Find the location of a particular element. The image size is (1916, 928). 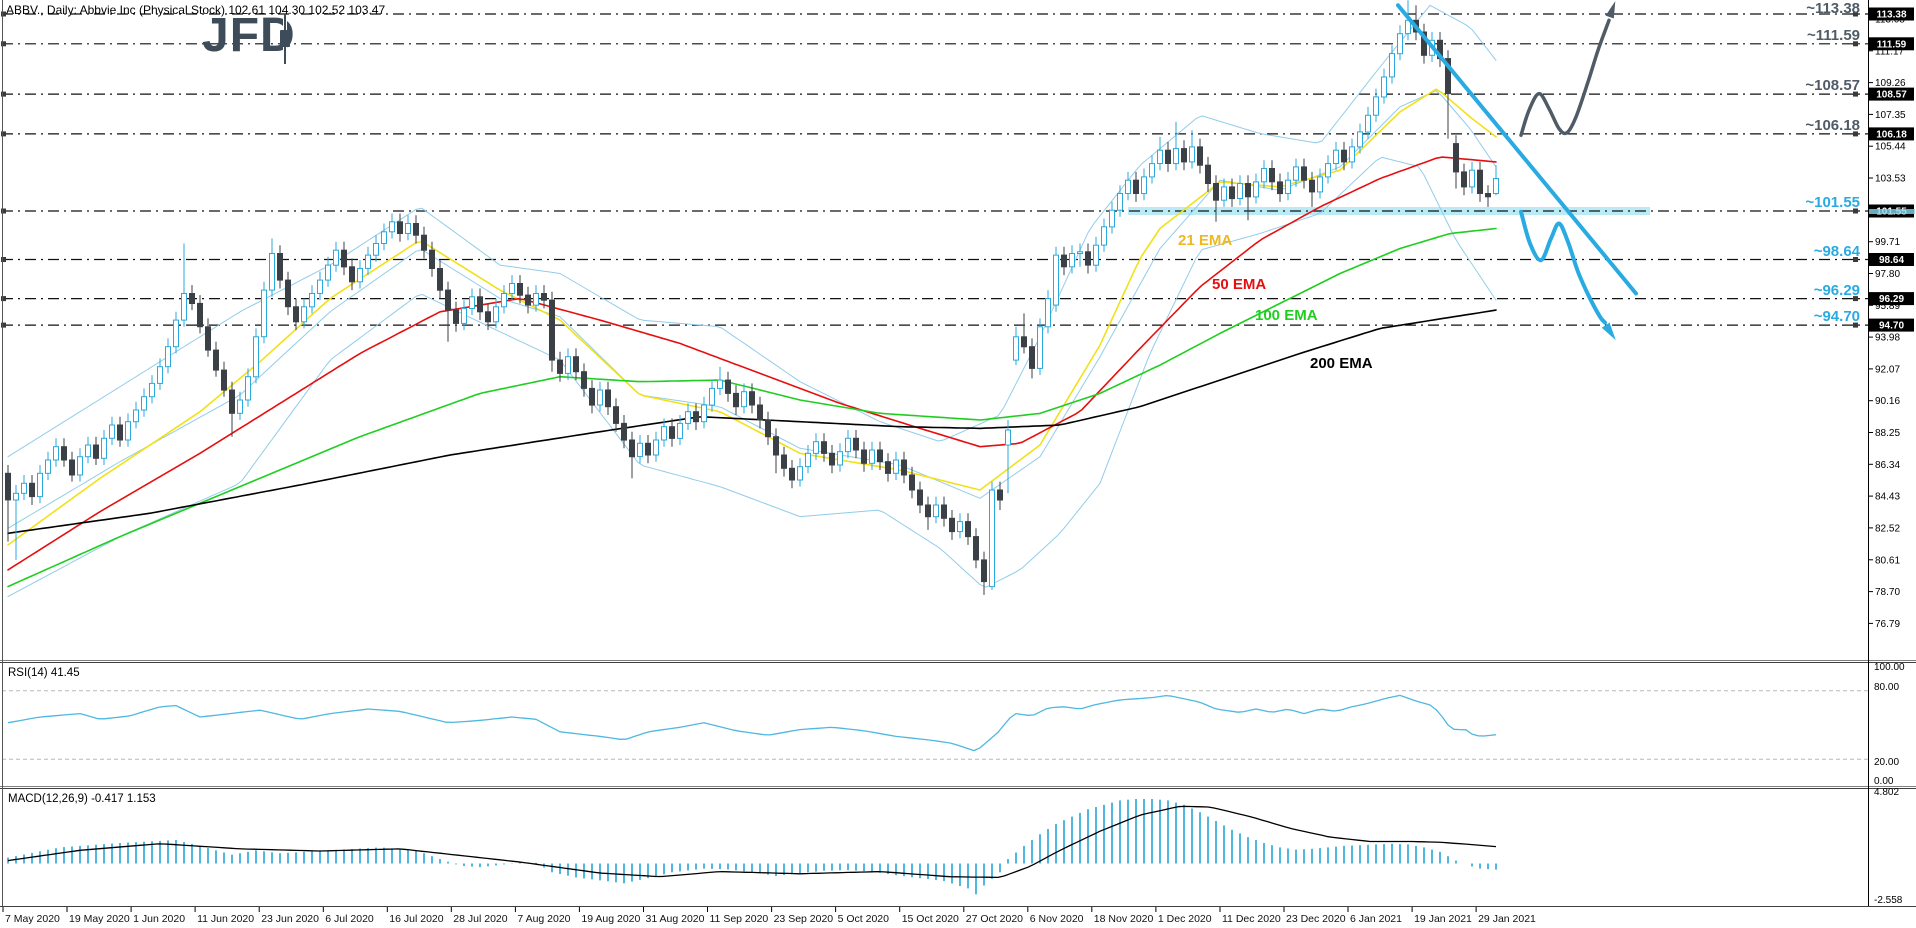

price-tick-label: 86.34 is located at coordinates (1887, 465).